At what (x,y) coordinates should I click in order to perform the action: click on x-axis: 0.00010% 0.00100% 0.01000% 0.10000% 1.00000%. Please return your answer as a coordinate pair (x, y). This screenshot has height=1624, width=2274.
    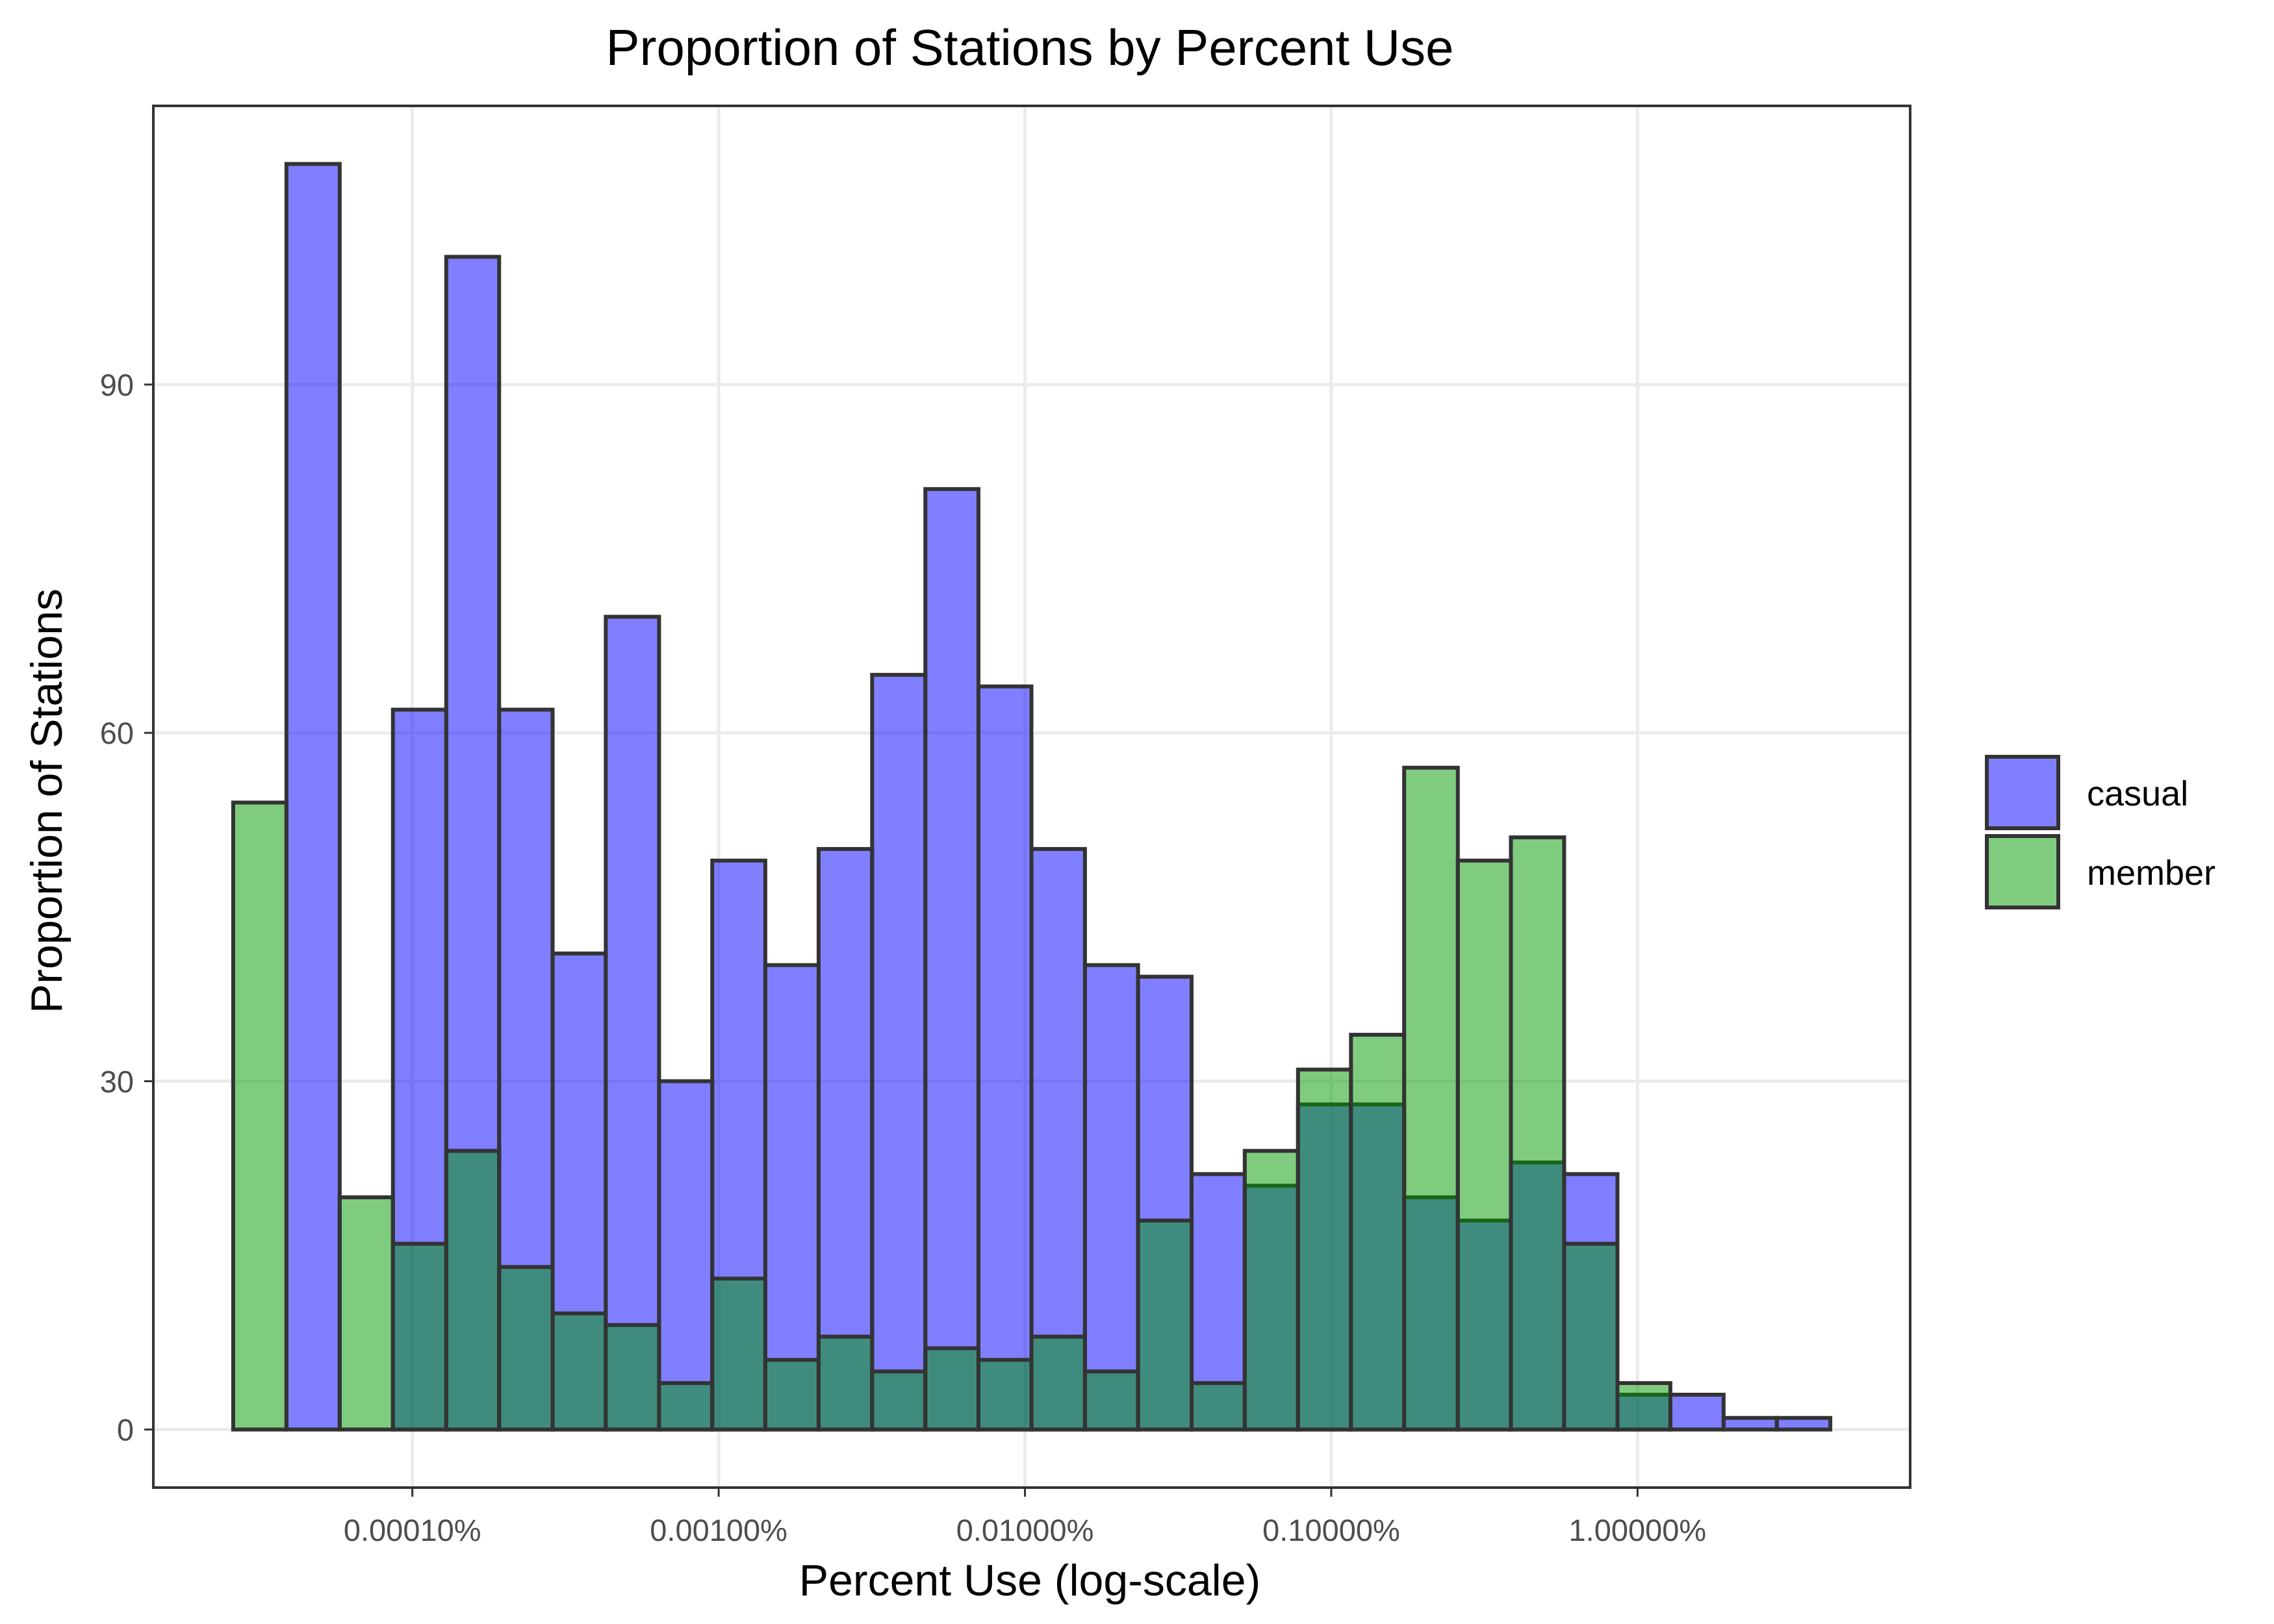
    Looking at the image, I should click on (1025, 1517).